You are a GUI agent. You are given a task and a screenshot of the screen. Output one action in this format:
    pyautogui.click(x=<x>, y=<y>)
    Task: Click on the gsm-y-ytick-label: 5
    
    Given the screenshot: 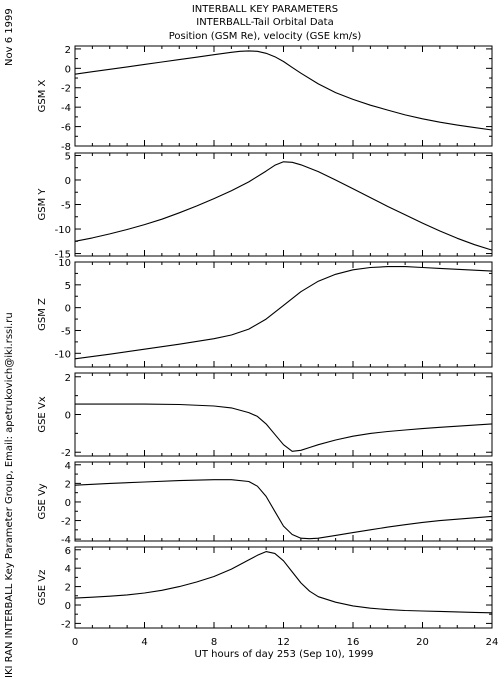 What is the action you would take?
    pyautogui.click(x=68, y=156)
    